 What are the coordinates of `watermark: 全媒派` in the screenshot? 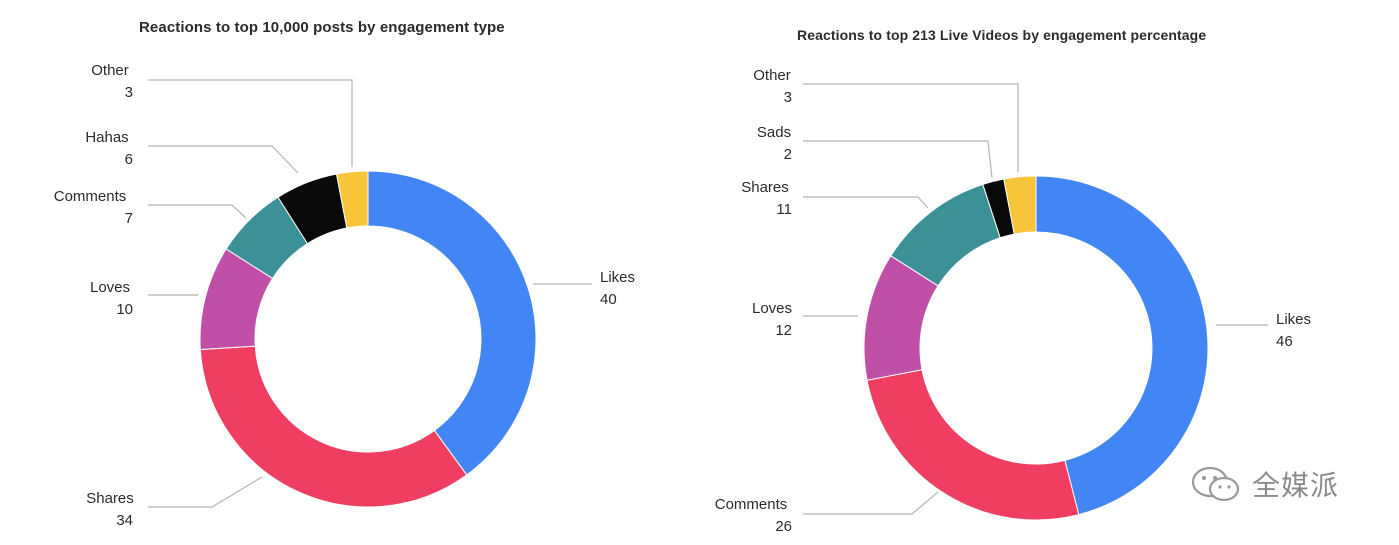 It's located at (1263, 484).